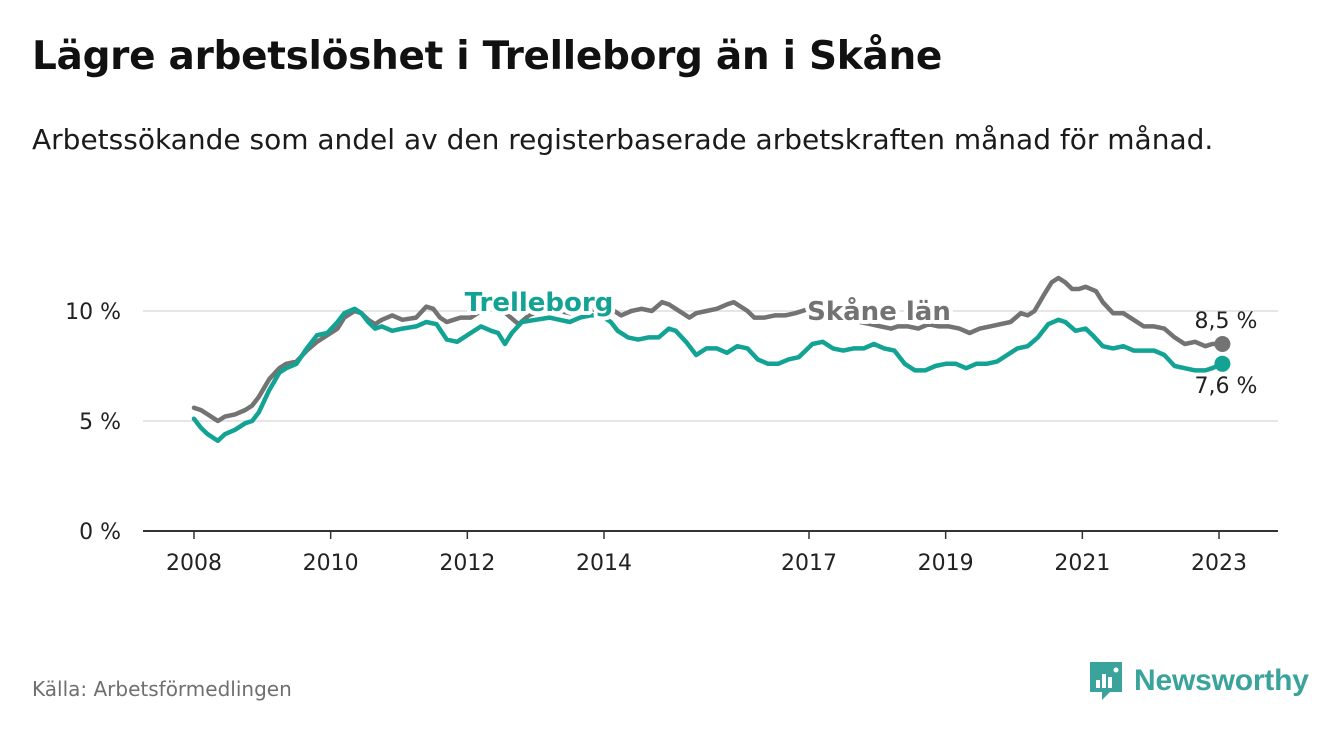 Image resolution: width=1340 pixels, height=734 pixels. What do you see at coordinates (1221, 680) in the screenshot?
I see `brand-name: Newsworthy` at bounding box center [1221, 680].